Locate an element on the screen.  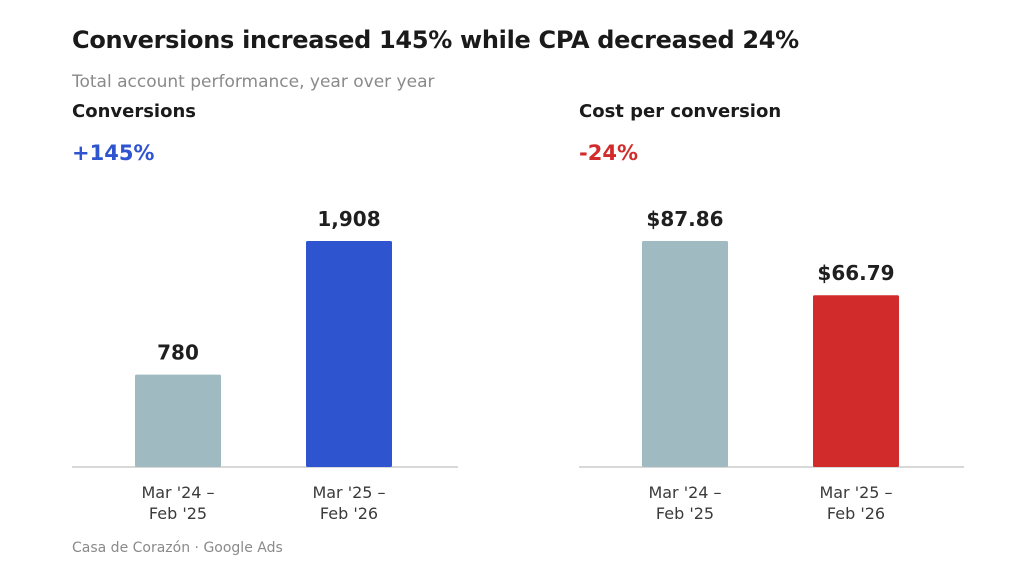
conversions-panel-title: Conversions is located at coordinates (134, 111).